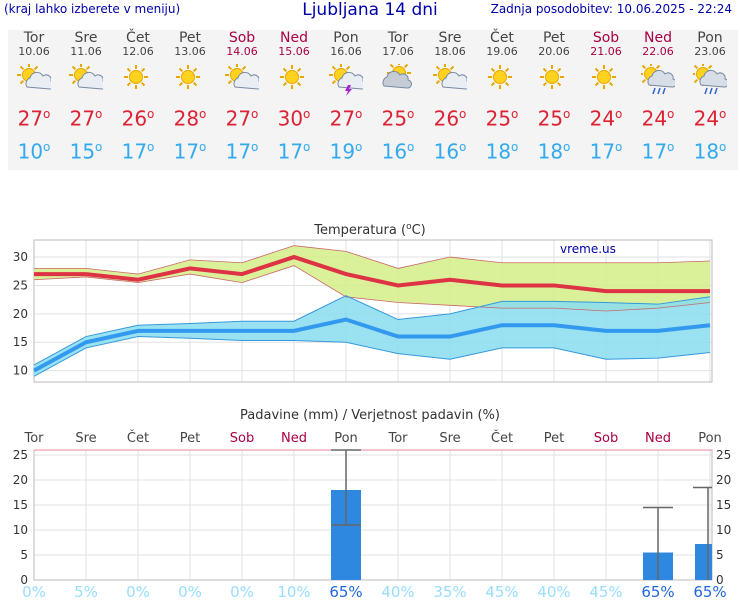 This screenshot has height=600, width=740. I want to click on day-date: 19.06, so click(502, 51).